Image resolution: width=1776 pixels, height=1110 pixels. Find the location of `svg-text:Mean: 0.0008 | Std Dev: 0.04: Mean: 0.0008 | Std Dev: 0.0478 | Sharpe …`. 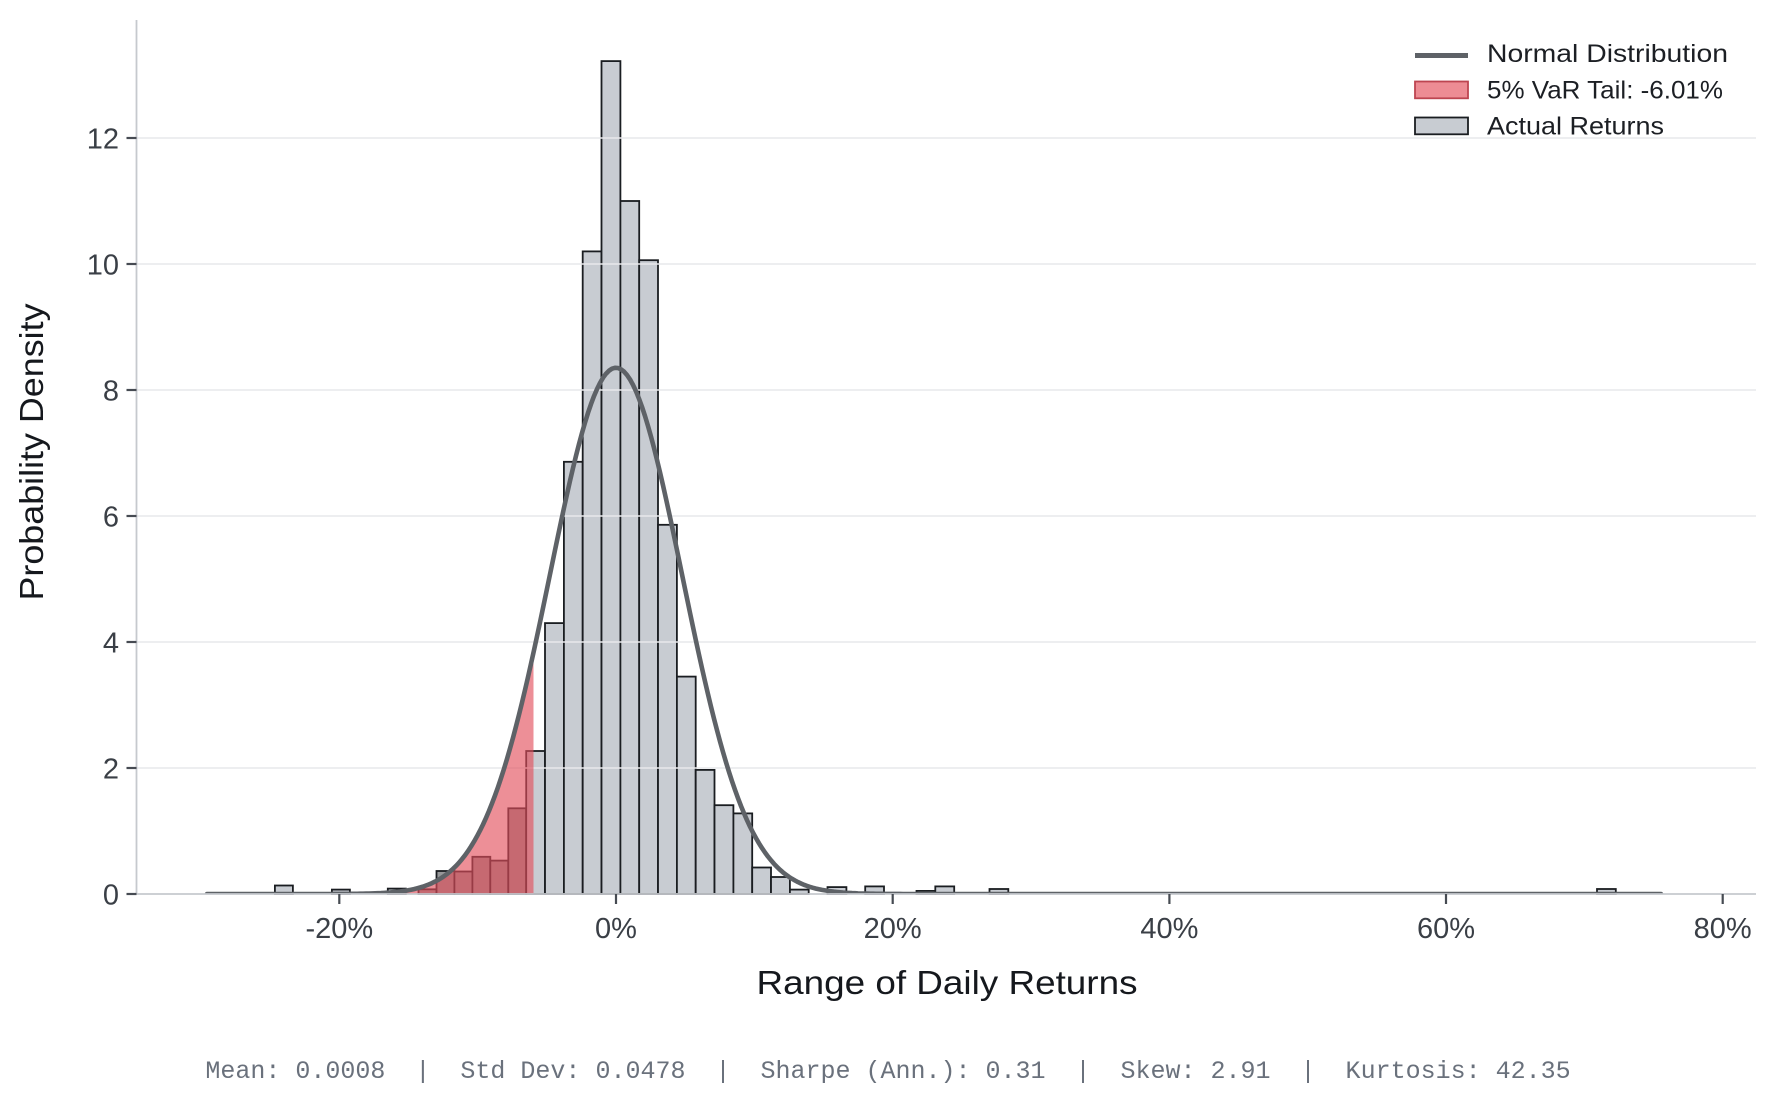

svg-text:Mean: 0.0008 | Std Dev: 0.04: Mean: 0.0008 | Std Dev: 0.0478 | Sharpe … is located at coordinates (887, 1071).